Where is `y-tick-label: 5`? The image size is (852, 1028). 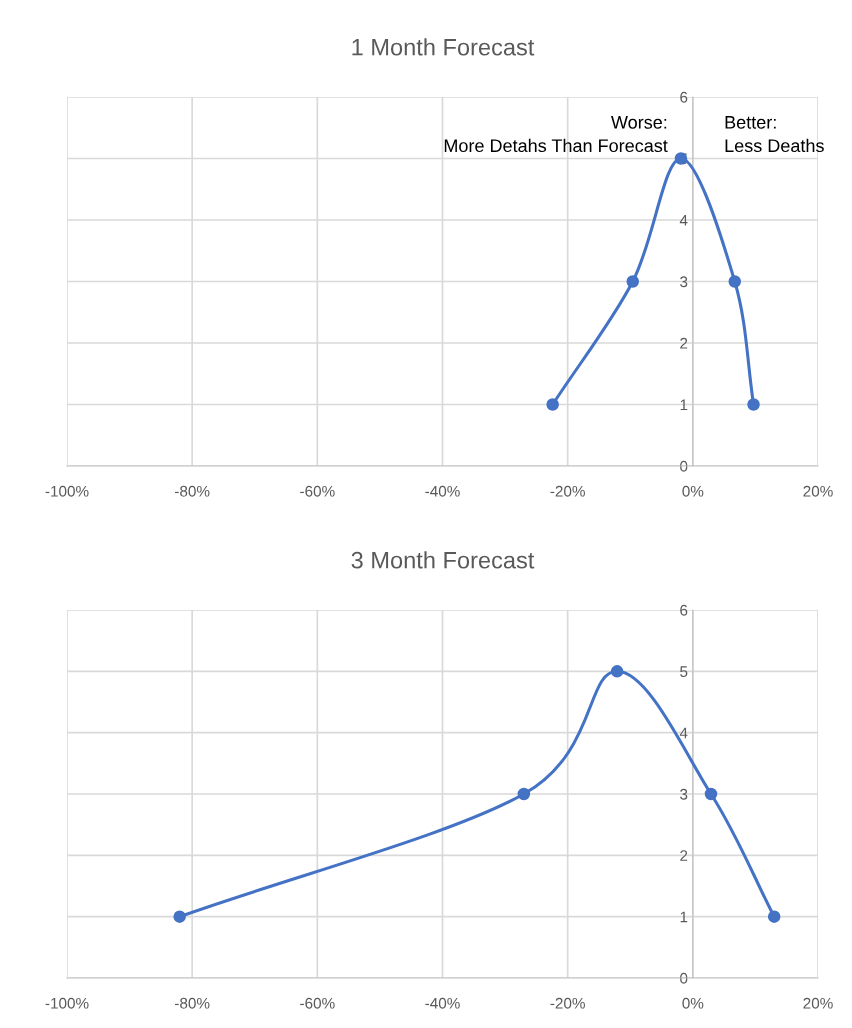
y-tick-label: 5 is located at coordinates (684, 672).